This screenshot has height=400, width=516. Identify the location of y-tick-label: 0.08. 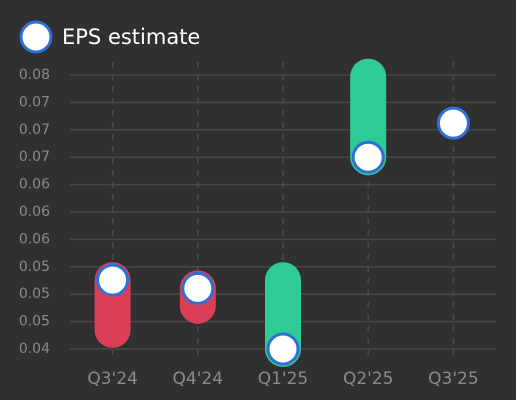
(34, 75).